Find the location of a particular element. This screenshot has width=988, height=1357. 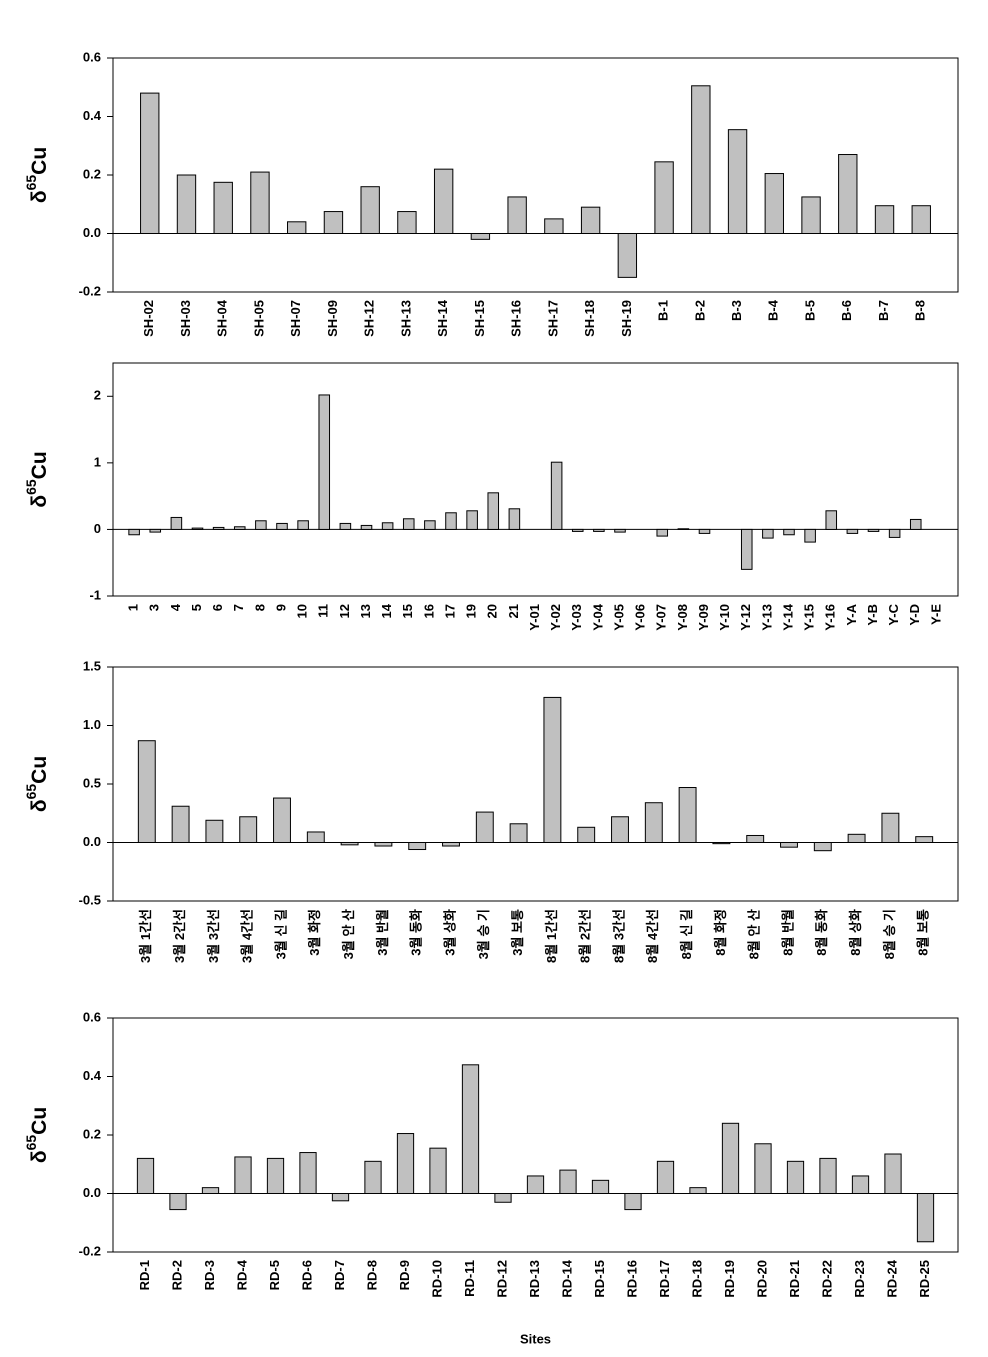

x-tick-label: RD-5 is located at coordinates (274, 1275).